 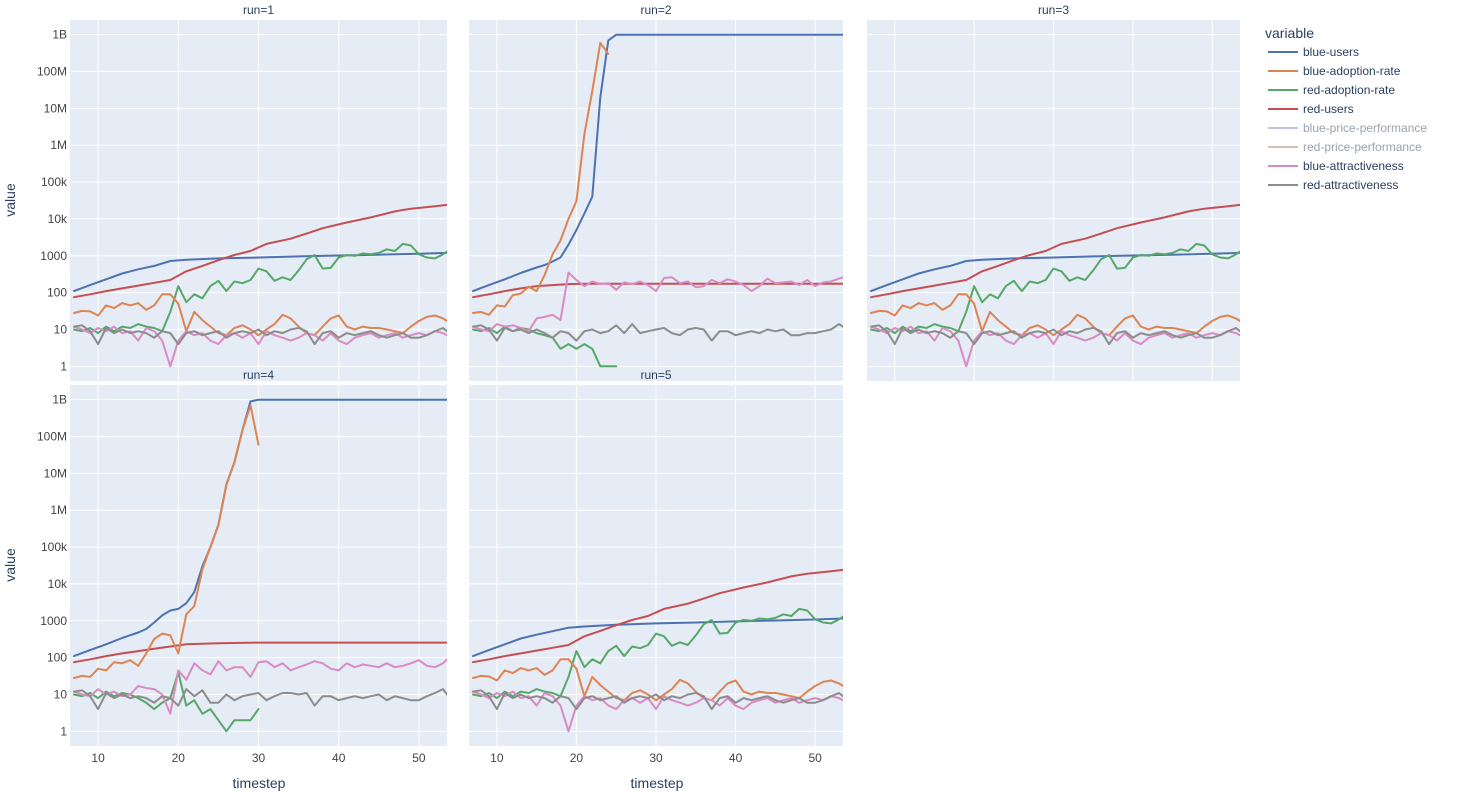 I want to click on legend-label: red-users, so click(x=1328, y=109).